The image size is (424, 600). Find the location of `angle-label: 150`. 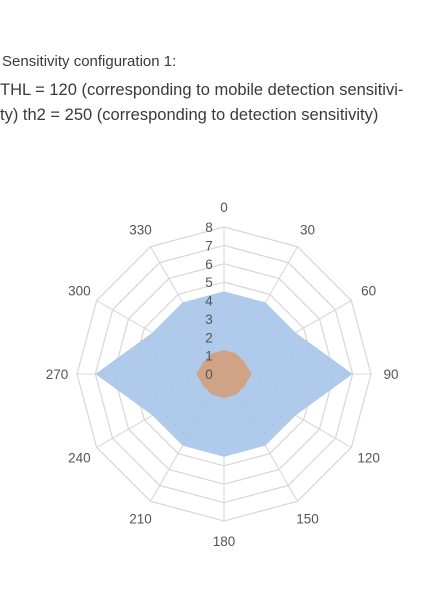

angle-label: 150 is located at coordinates (307, 519).